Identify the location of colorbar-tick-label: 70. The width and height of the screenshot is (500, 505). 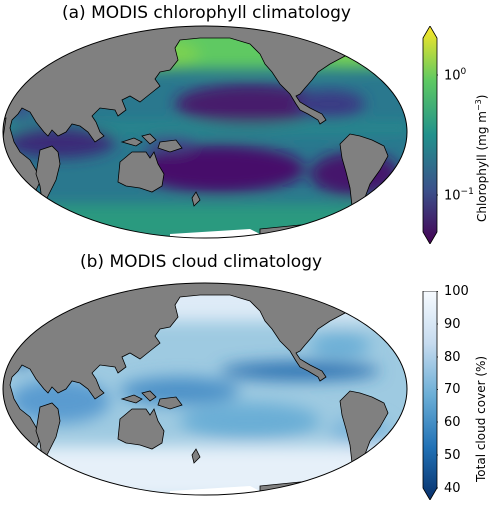
(452, 389).